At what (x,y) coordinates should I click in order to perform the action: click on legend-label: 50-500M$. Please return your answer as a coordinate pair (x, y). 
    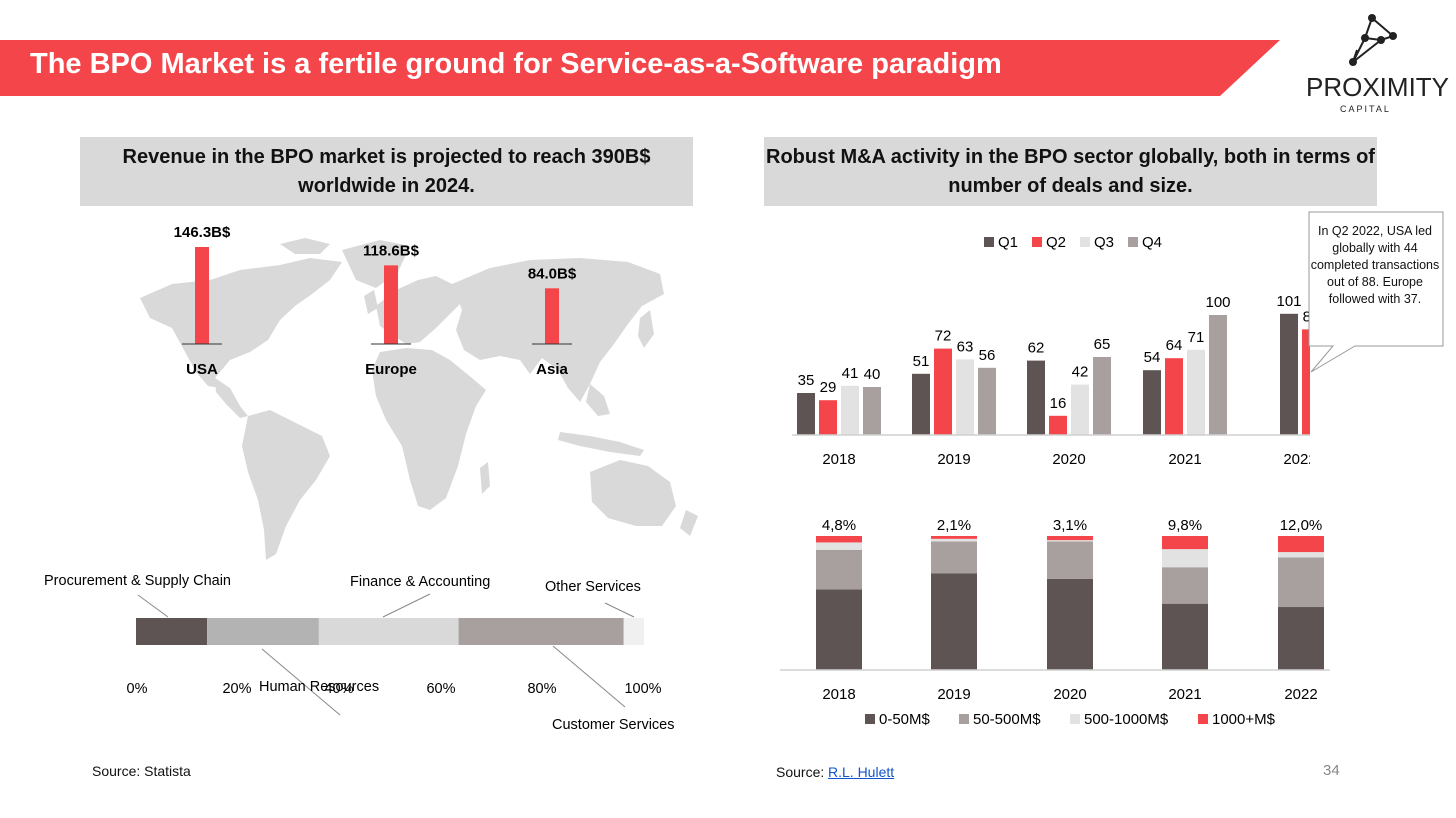
    Looking at the image, I should click on (1007, 719).